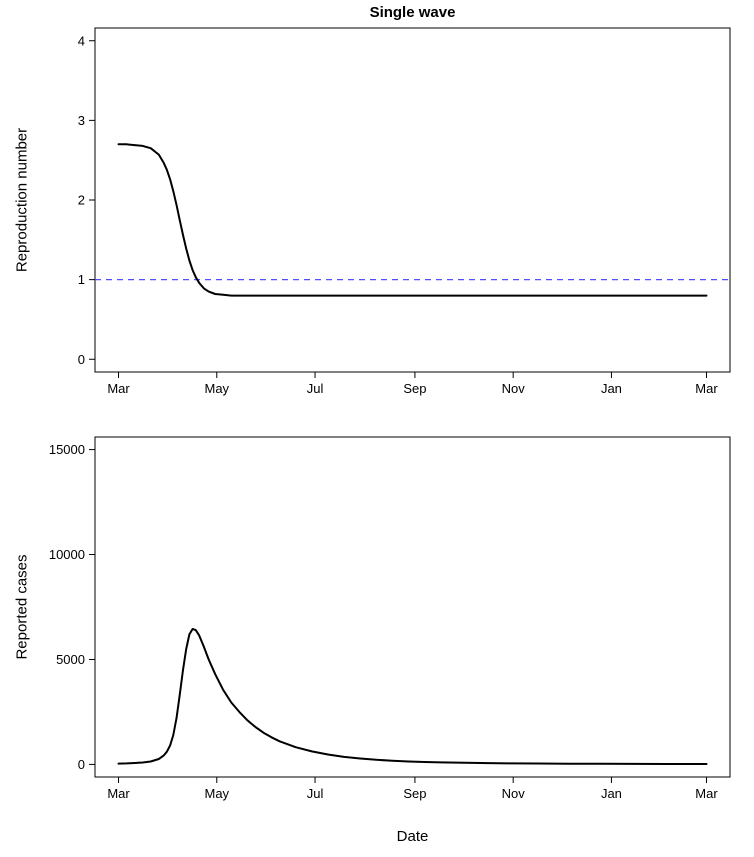  I want to click on y-tick-label: 15000, so click(67, 449).